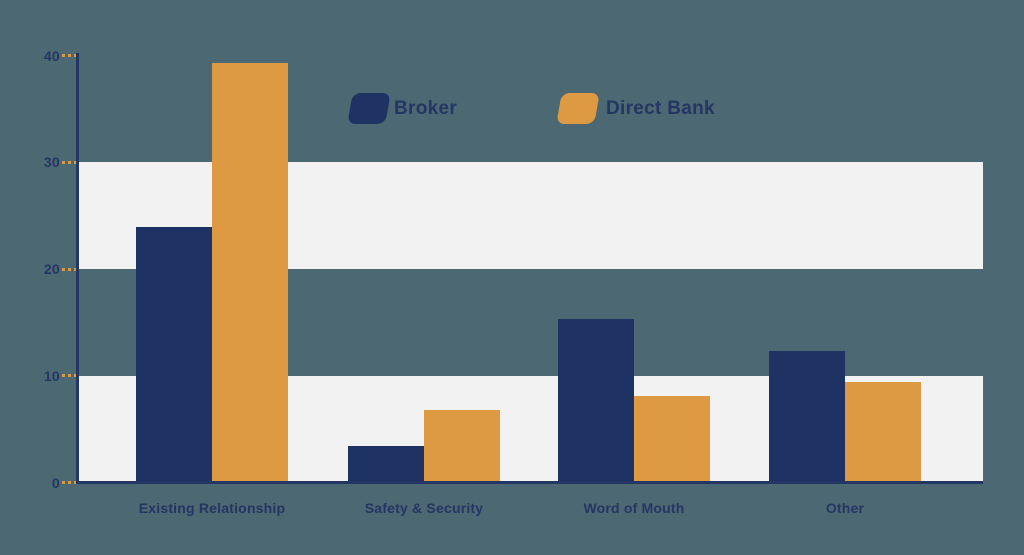  What do you see at coordinates (634, 508) in the screenshot?
I see `category-label-word-of-mouth: Word of Mouth` at bounding box center [634, 508].